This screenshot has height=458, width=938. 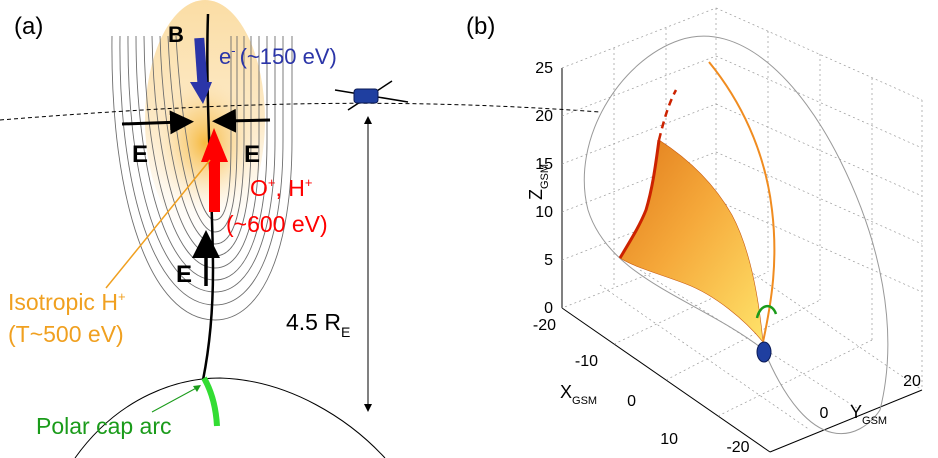 I want to click on x-tick: 0, so click(x=631, y=401).